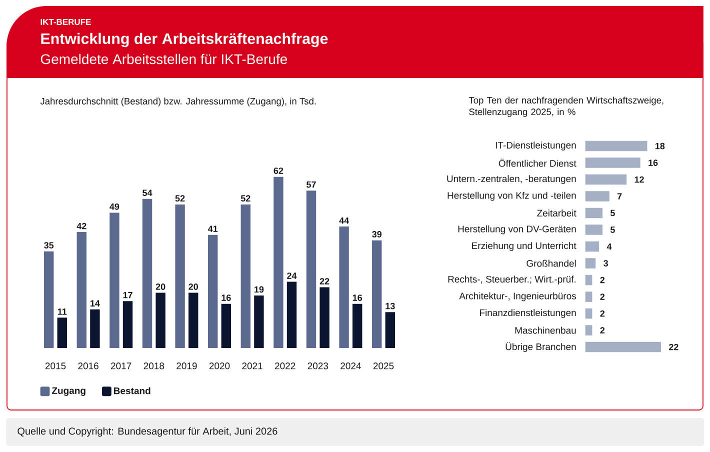 The width and height of the screenshot is (710, 452). I want to click on y-tick-label: Großhandel, so click(551, 263).